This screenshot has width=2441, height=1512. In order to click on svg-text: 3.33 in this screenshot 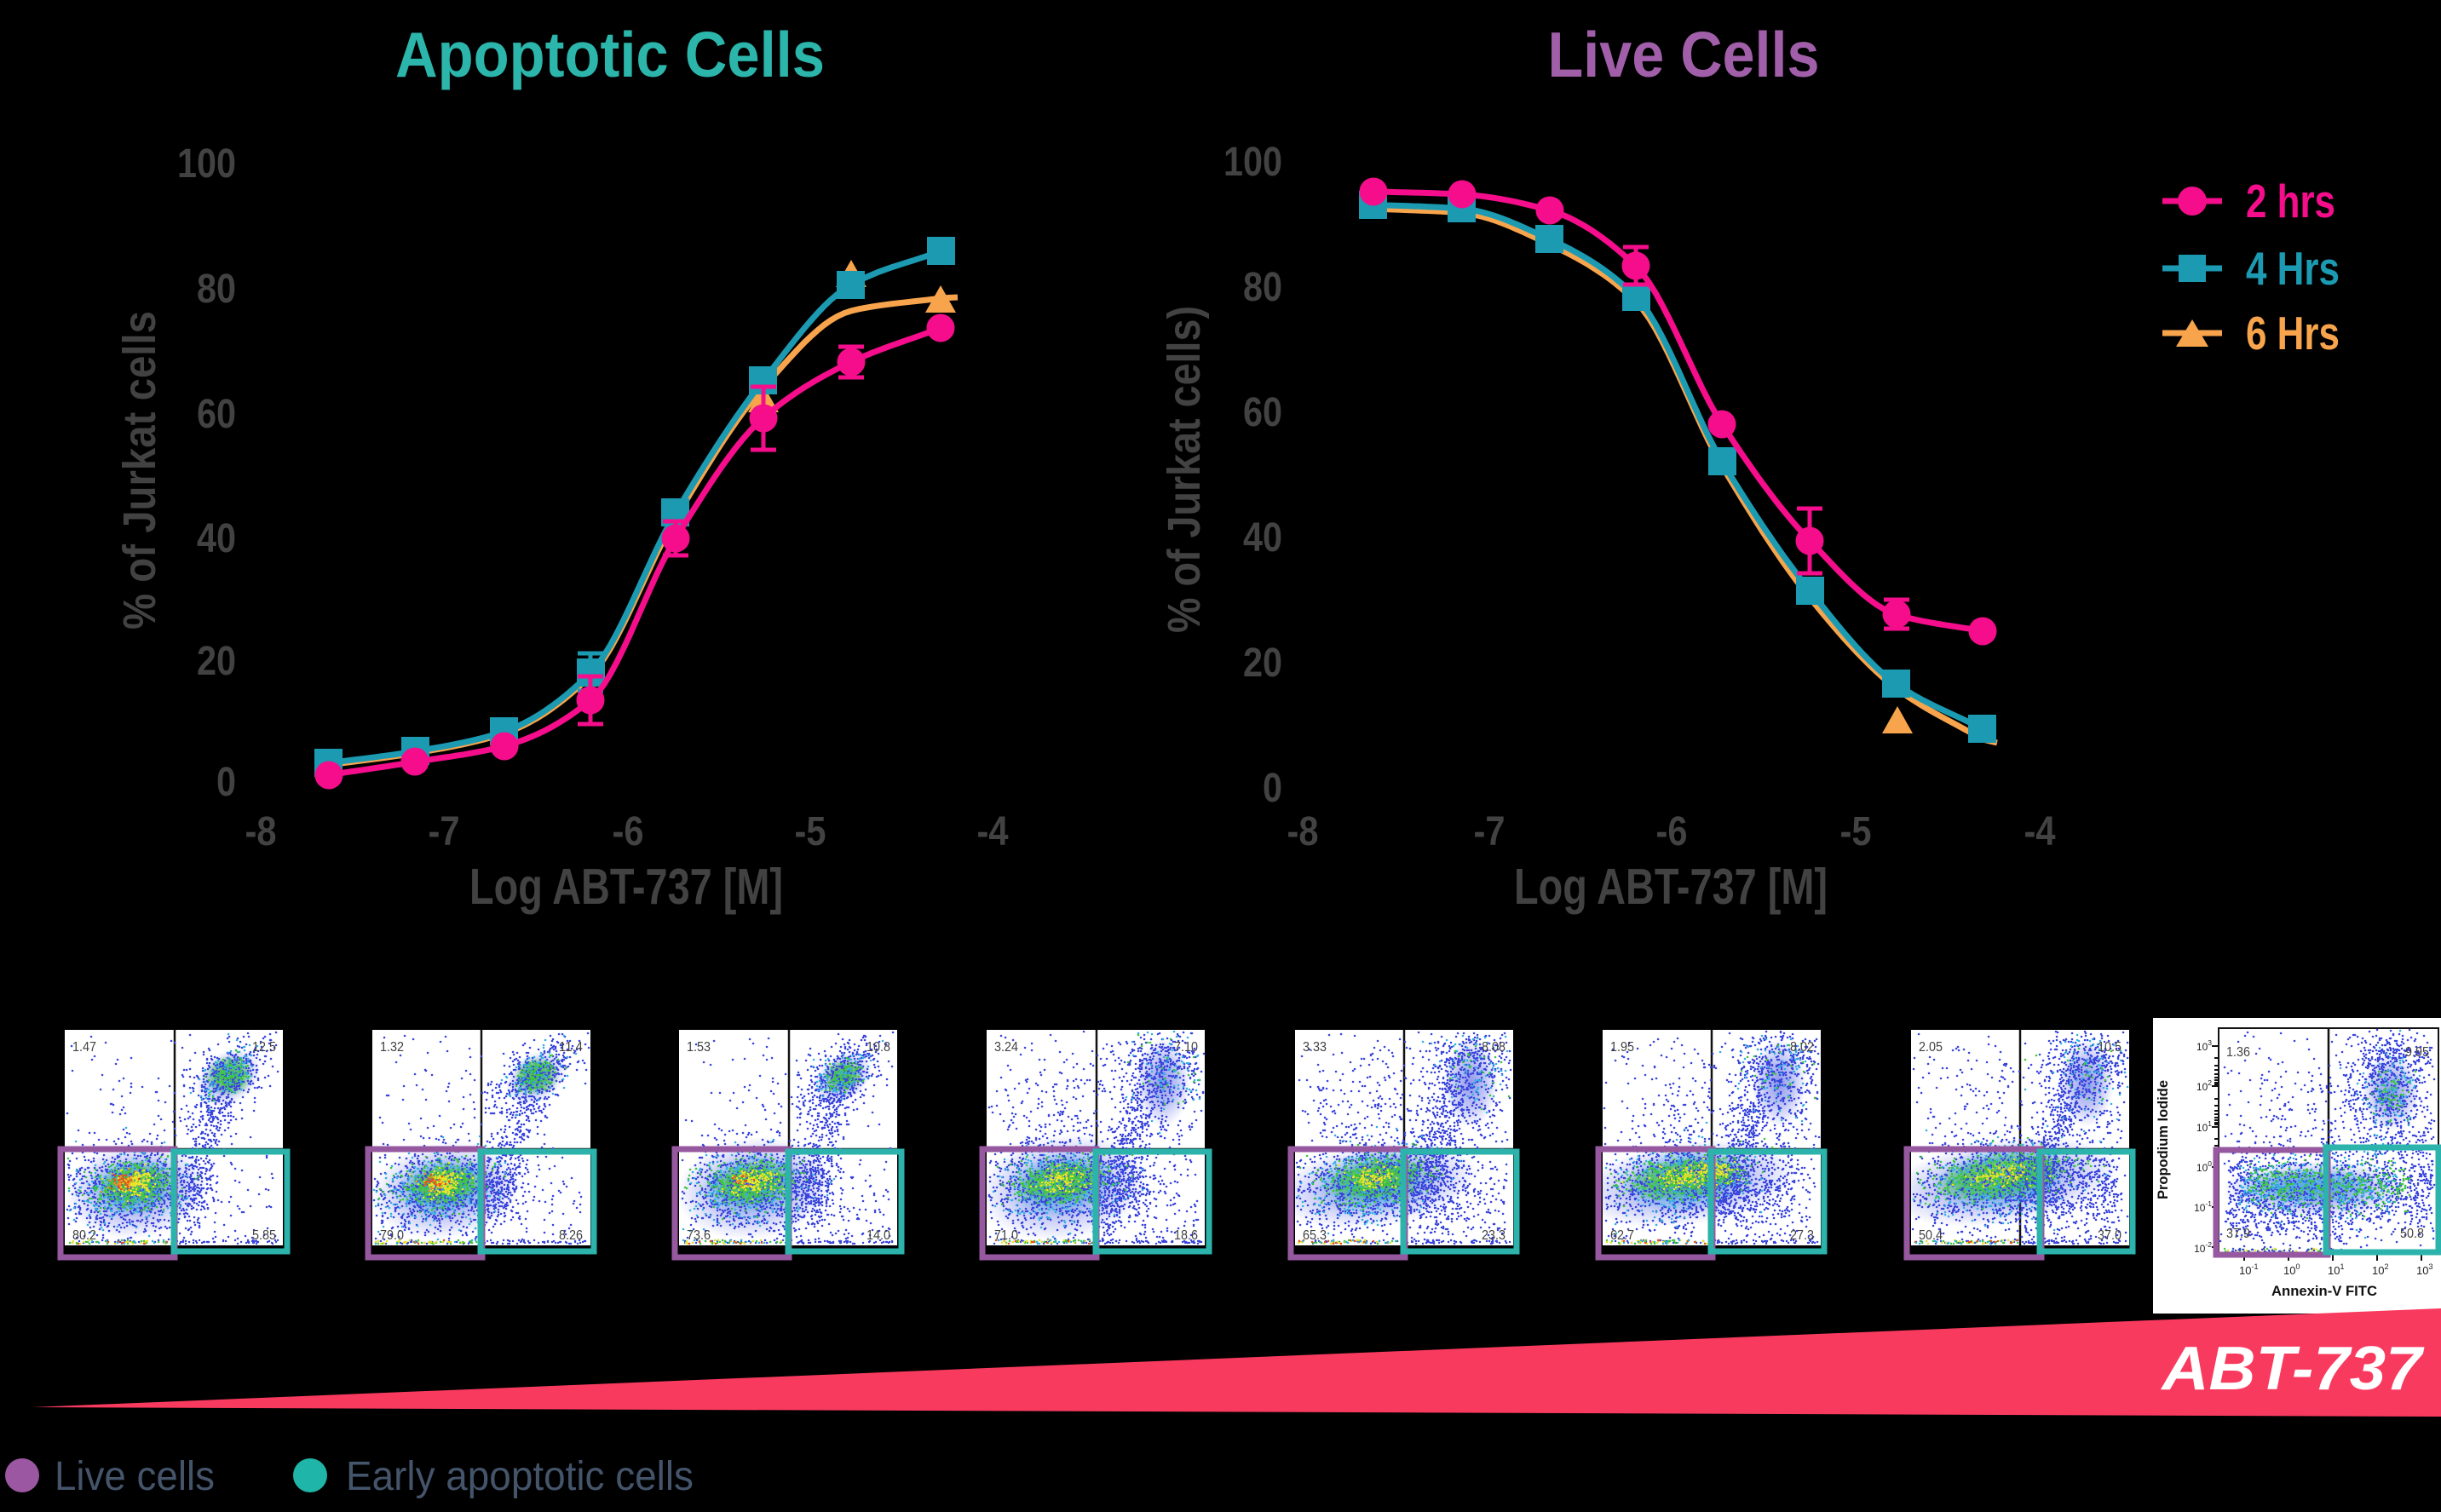, I will do `click(1315, 1047)`.